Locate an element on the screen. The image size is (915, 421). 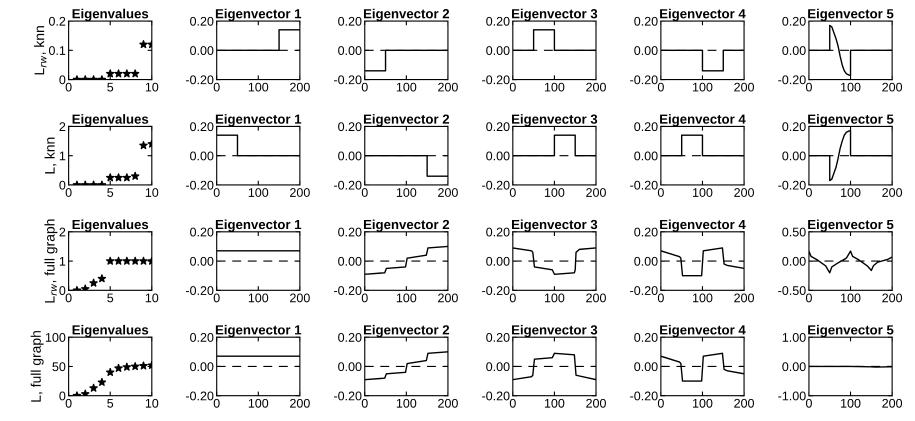
y-tick-label: 2 is located at coordinates (63, 126).